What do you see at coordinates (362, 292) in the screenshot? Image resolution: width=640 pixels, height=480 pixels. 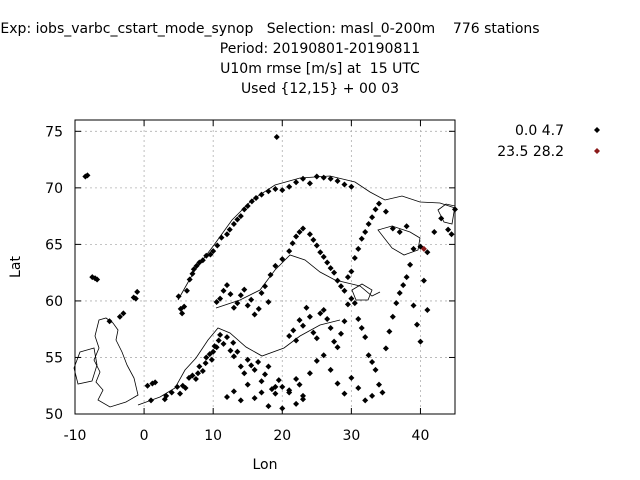 I see `coastline-ladoga` at bounding box center [362, 292].